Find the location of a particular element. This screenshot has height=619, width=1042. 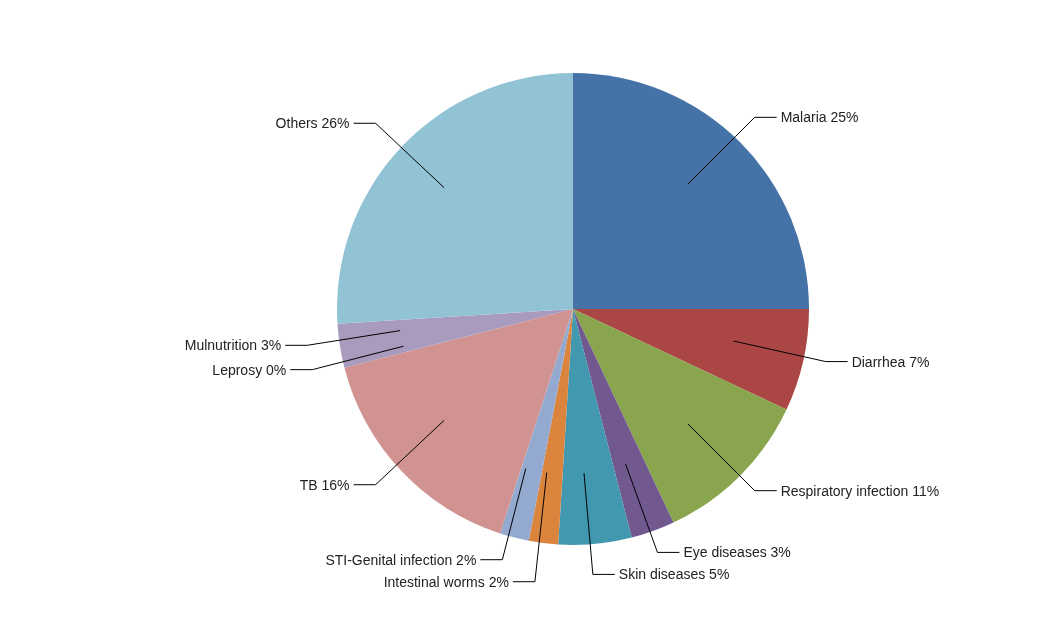

slice-label: Skin diseases 5% is located at coordinates (674, 574).